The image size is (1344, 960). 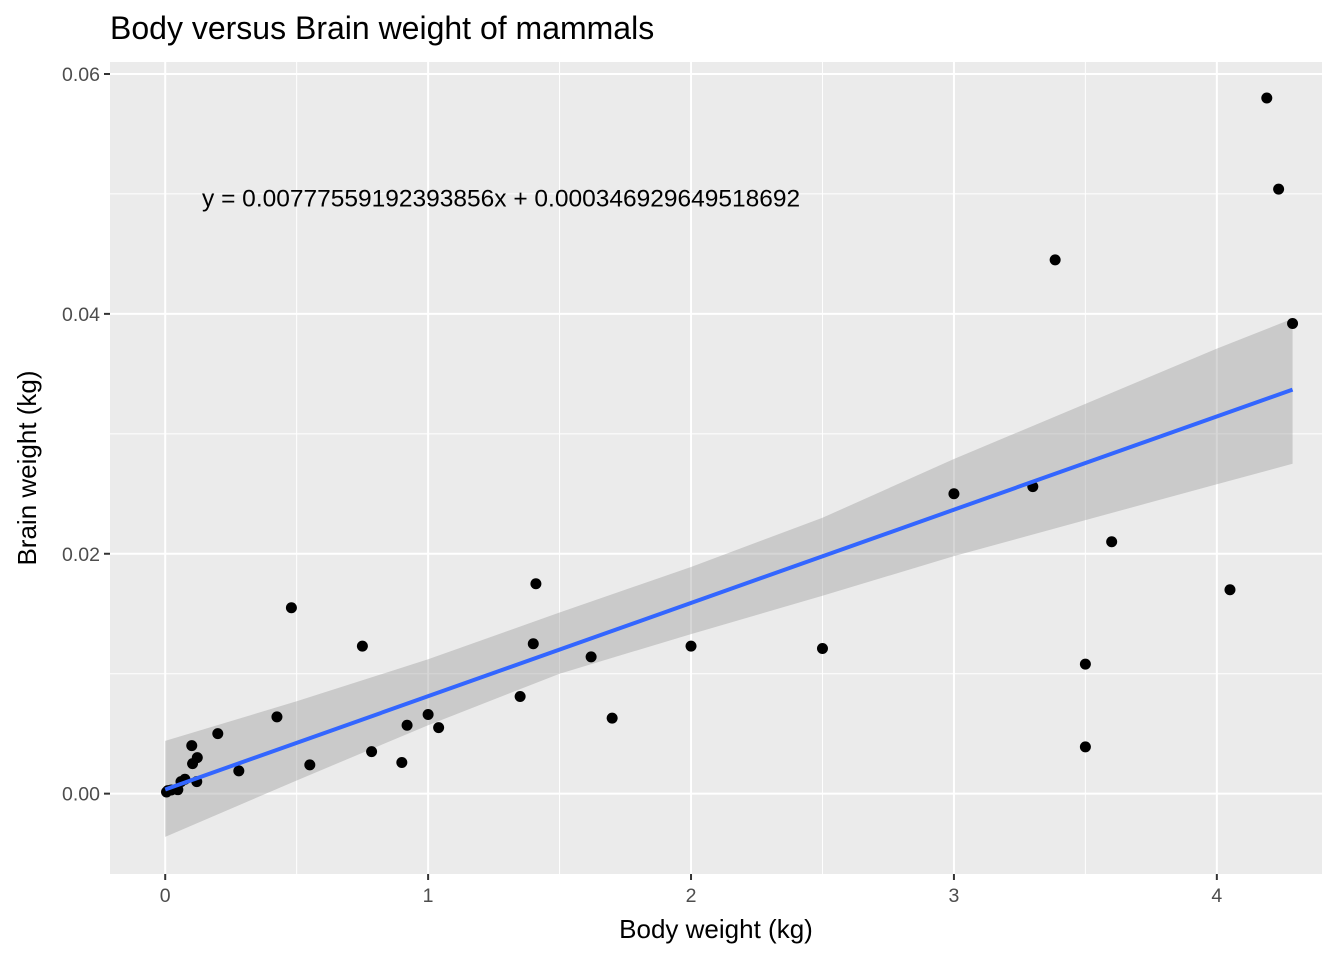 I want to click on y-tick-label: 0.06, so click(x=81, y=75).